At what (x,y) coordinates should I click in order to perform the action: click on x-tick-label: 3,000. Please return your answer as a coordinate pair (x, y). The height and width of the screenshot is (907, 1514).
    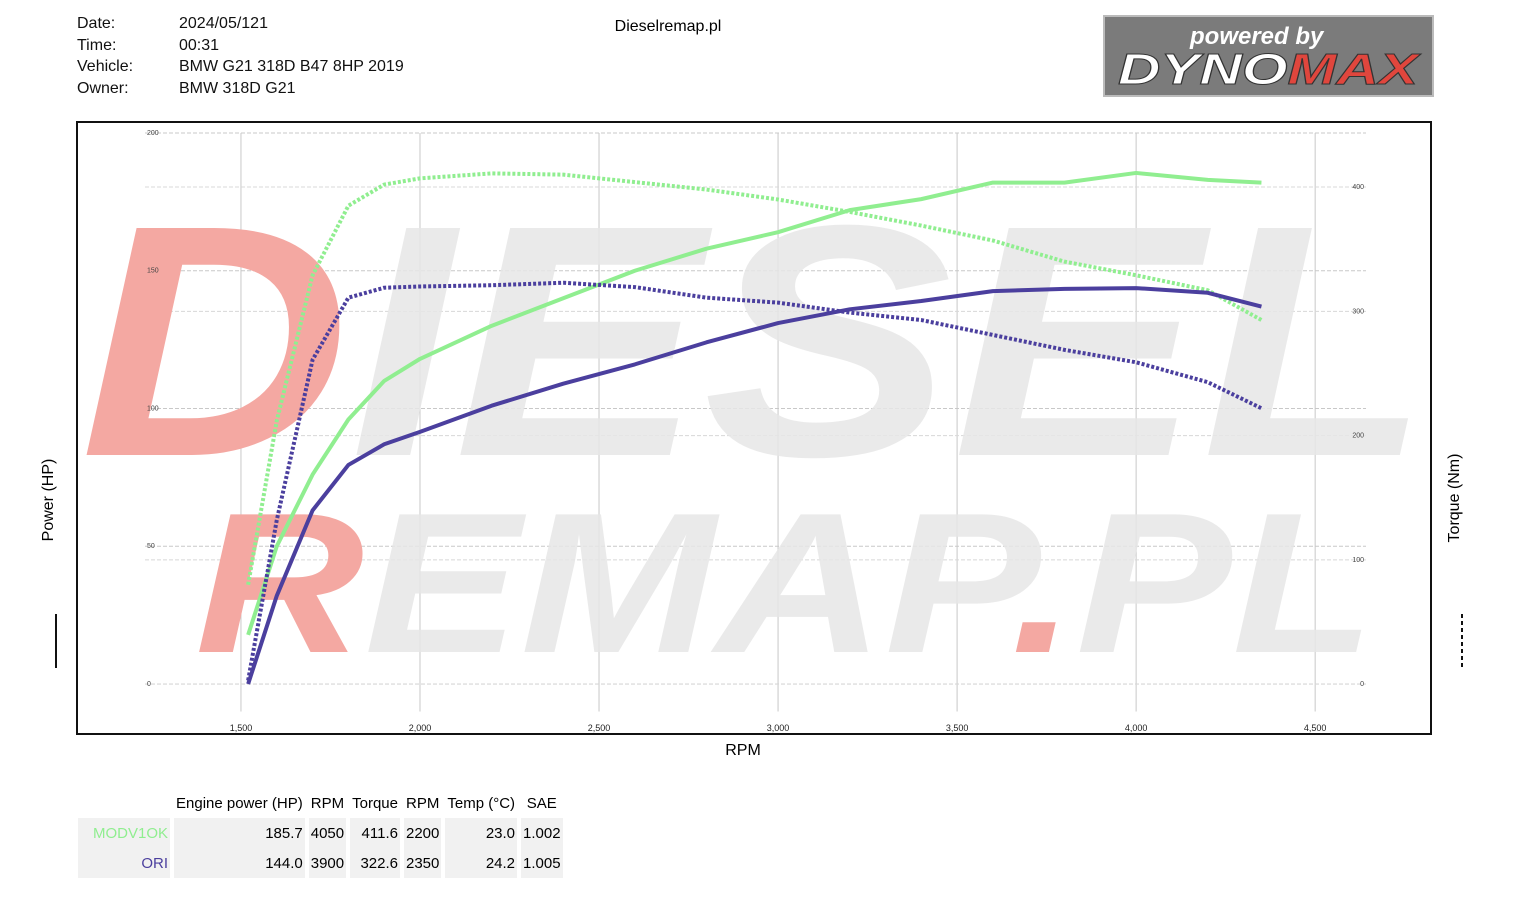
    Looking at the image, I should click on (778, 728).